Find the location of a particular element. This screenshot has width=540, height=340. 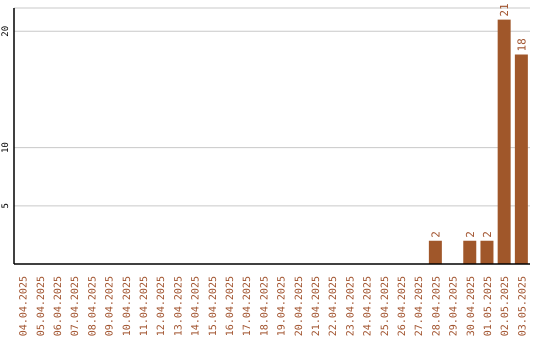

data-label: 18 is located at coordinates (521, 45).